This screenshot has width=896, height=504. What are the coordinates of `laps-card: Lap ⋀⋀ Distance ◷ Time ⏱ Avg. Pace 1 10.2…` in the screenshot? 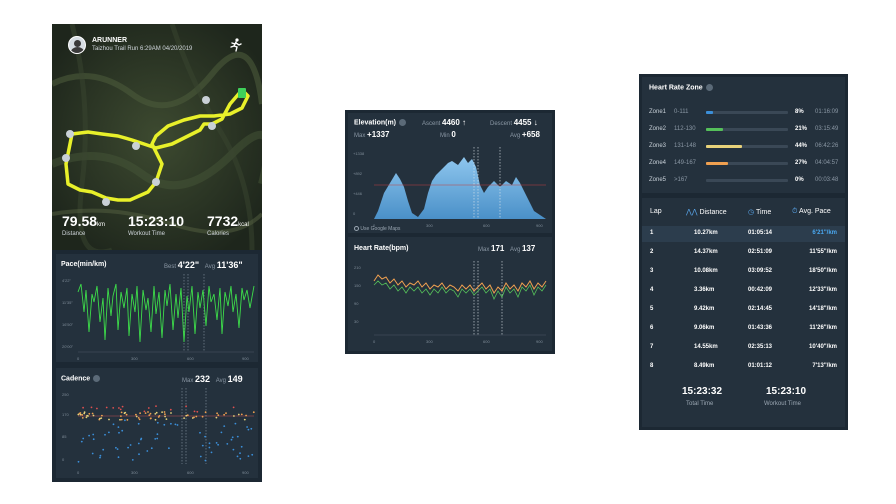 It's located at (743, 312).